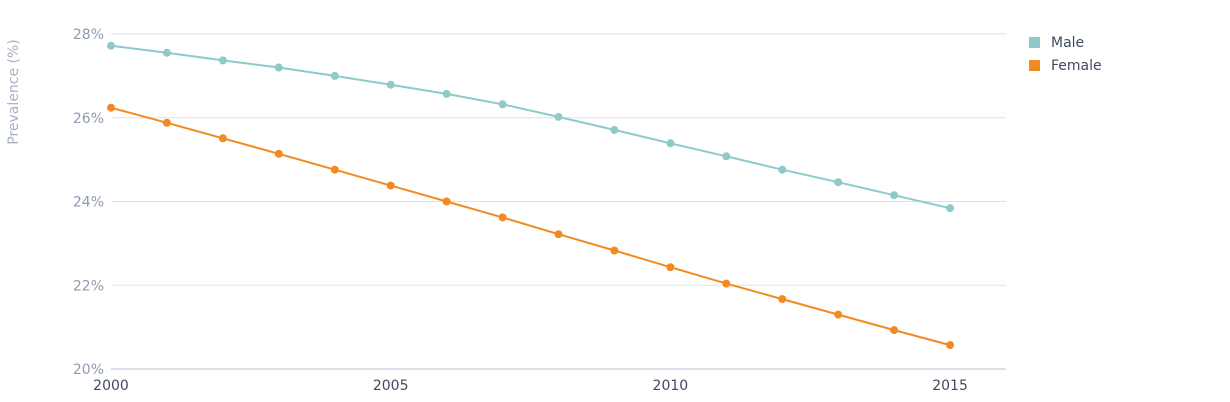 This screenshot has height=402, width=1230. Describe the element at coordinates (334, 169) in the screenshot. I see `data-point-female-2004` at that location.